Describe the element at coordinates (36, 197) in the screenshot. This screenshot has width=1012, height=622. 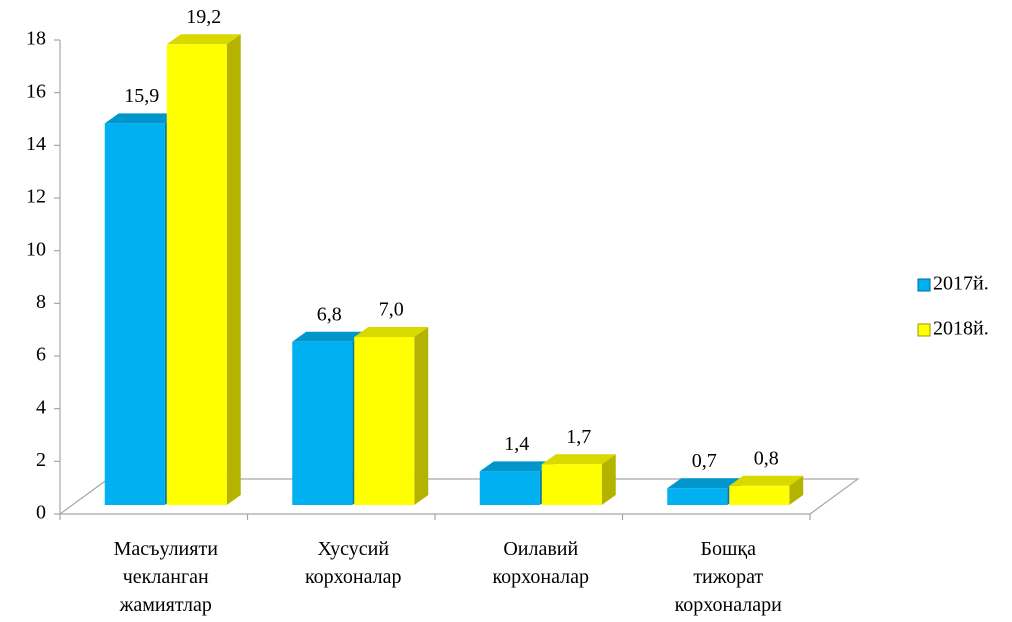
I see `y-tick-label: 12` at that location.